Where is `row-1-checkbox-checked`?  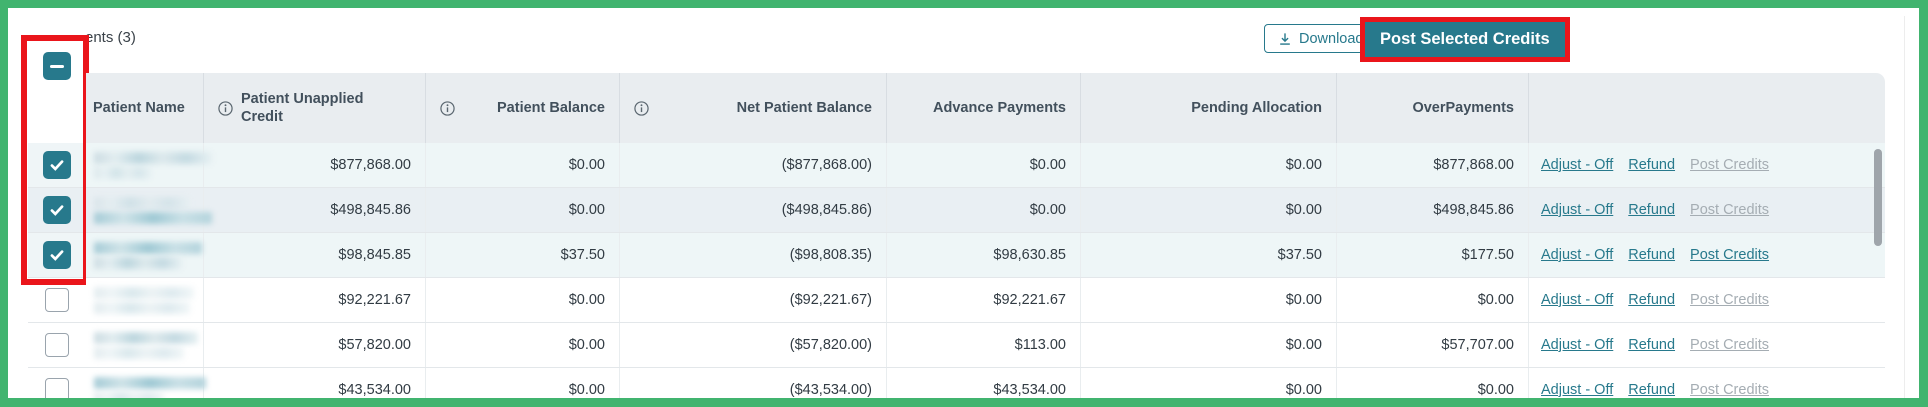 row-1-checkbox-checked is located at coordinates (57, 165).